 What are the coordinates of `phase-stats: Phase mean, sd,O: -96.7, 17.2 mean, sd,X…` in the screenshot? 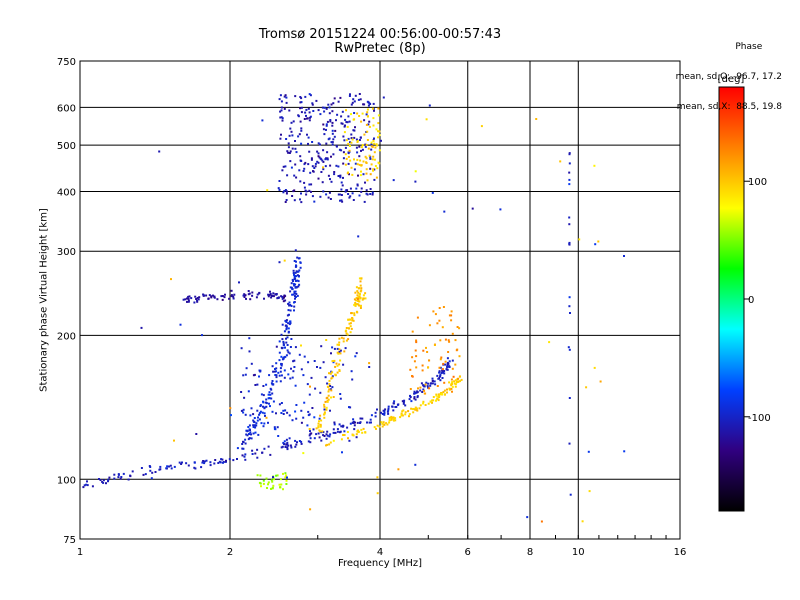 It's located at (729, 72).